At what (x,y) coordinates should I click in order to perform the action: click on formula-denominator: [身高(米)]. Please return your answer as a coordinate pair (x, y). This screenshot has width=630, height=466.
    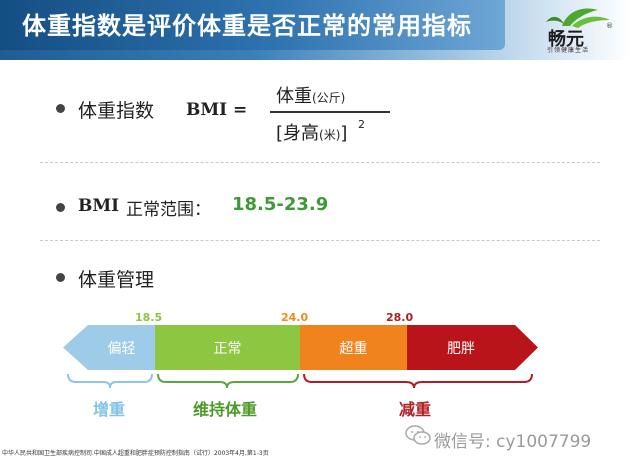
    Looking at the image, I should click on (311, 132).